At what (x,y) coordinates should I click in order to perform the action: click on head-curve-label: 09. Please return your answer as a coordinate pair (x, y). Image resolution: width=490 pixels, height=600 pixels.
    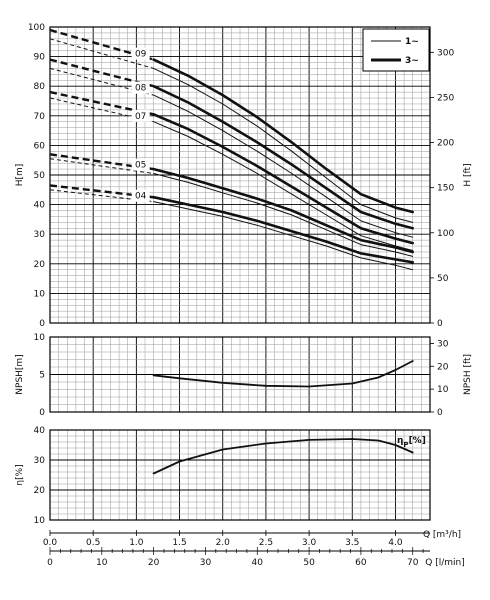
    Looking at the image, I should click on (141, 55).